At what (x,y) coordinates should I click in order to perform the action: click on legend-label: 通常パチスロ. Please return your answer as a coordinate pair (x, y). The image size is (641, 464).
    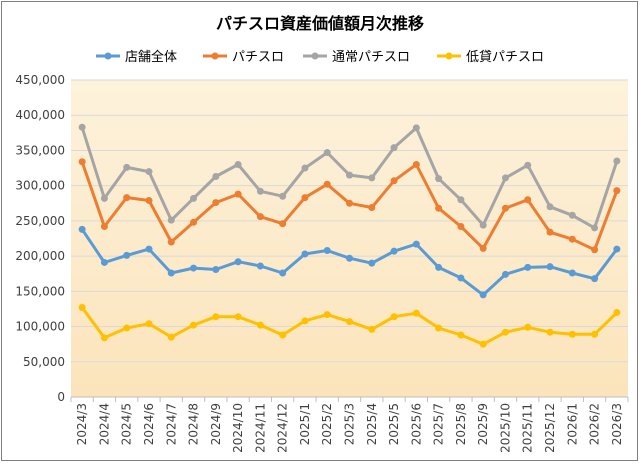
    Looking at the image, I should click on (371, 57).